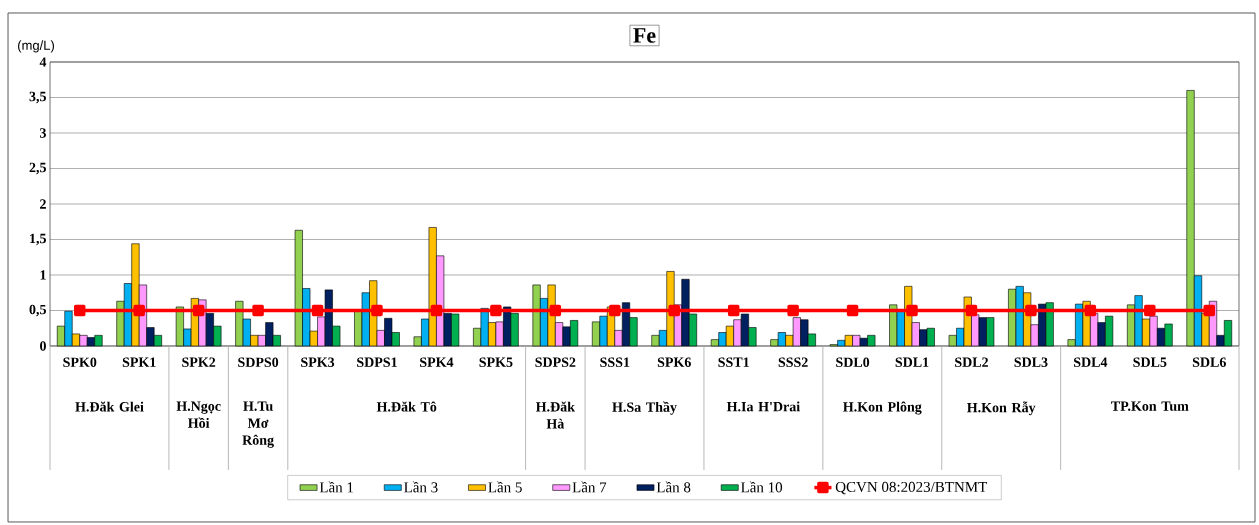 The height and width of the screenshot is (525, 1259). Describe the element at coordinates (37, 168) in the screenshot. I see `y-tick-label: 2,5` at that location.